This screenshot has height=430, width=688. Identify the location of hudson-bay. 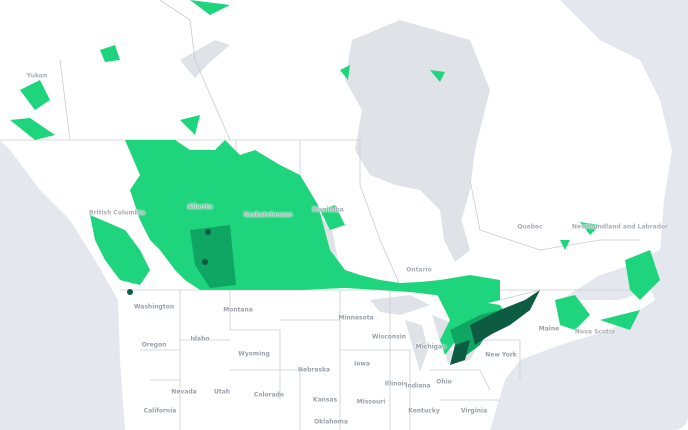
(417, 122).